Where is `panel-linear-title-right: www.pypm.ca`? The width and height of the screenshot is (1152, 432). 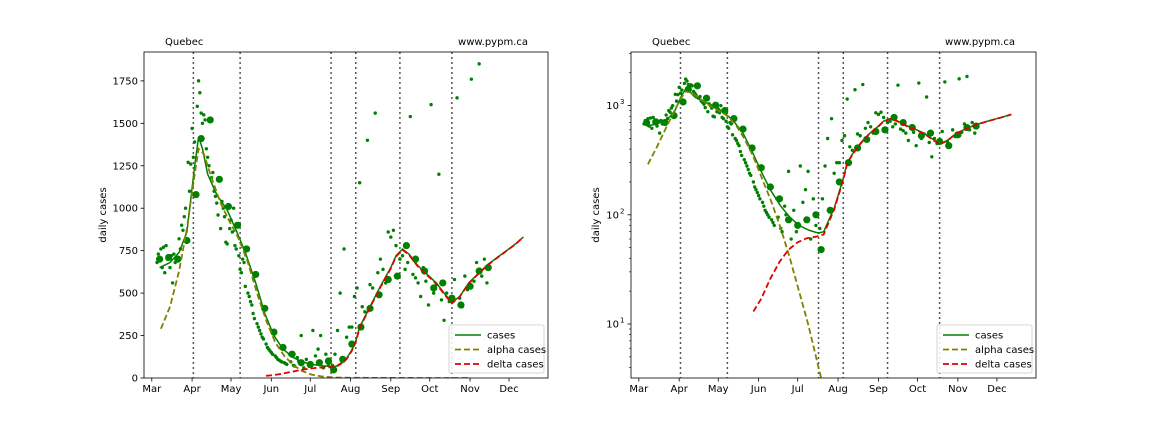 panel-linear-title-right: www.pypm.ca is located at coordinates (493, 42).